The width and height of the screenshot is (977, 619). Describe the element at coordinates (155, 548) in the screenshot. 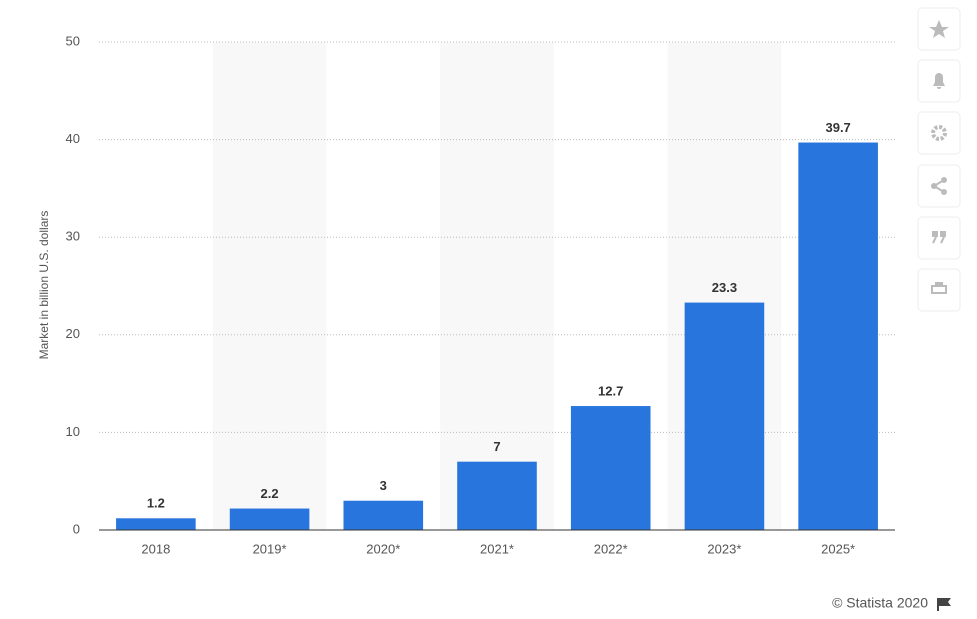

I see `x-tick-label: 2018` at that location.